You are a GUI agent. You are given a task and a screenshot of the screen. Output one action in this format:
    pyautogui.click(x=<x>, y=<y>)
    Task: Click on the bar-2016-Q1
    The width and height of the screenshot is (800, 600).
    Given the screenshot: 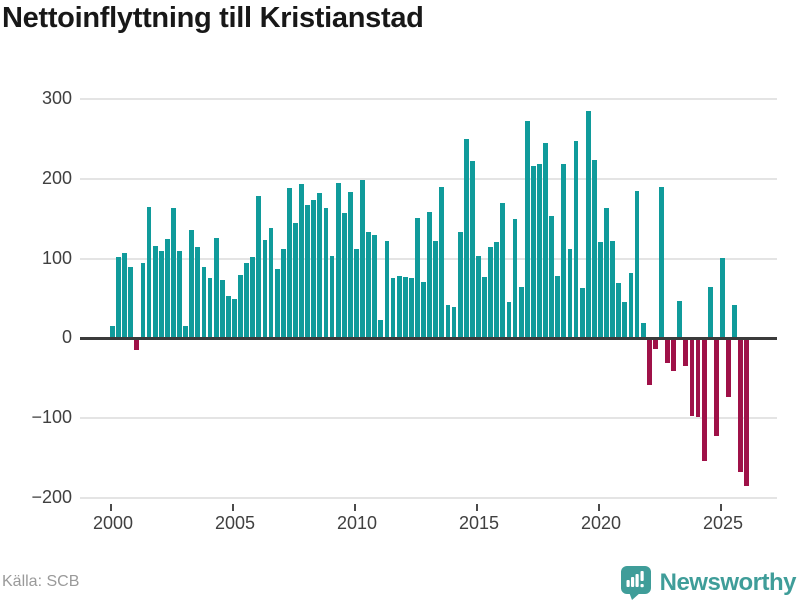 What is the action you would take?
    pyautogui.click(x=503, y=270)
    